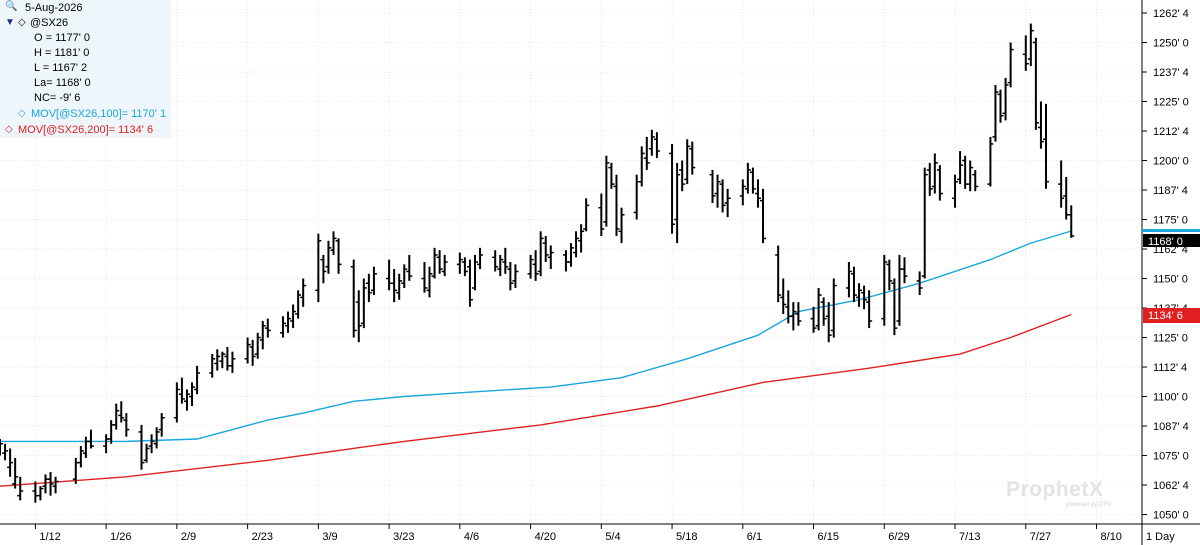 This screenshot has width=1200, height=545. Describe the element at coordinates (1171, 73) in the screenshot. I see `price-tick-label: 1237' 4` at that location.